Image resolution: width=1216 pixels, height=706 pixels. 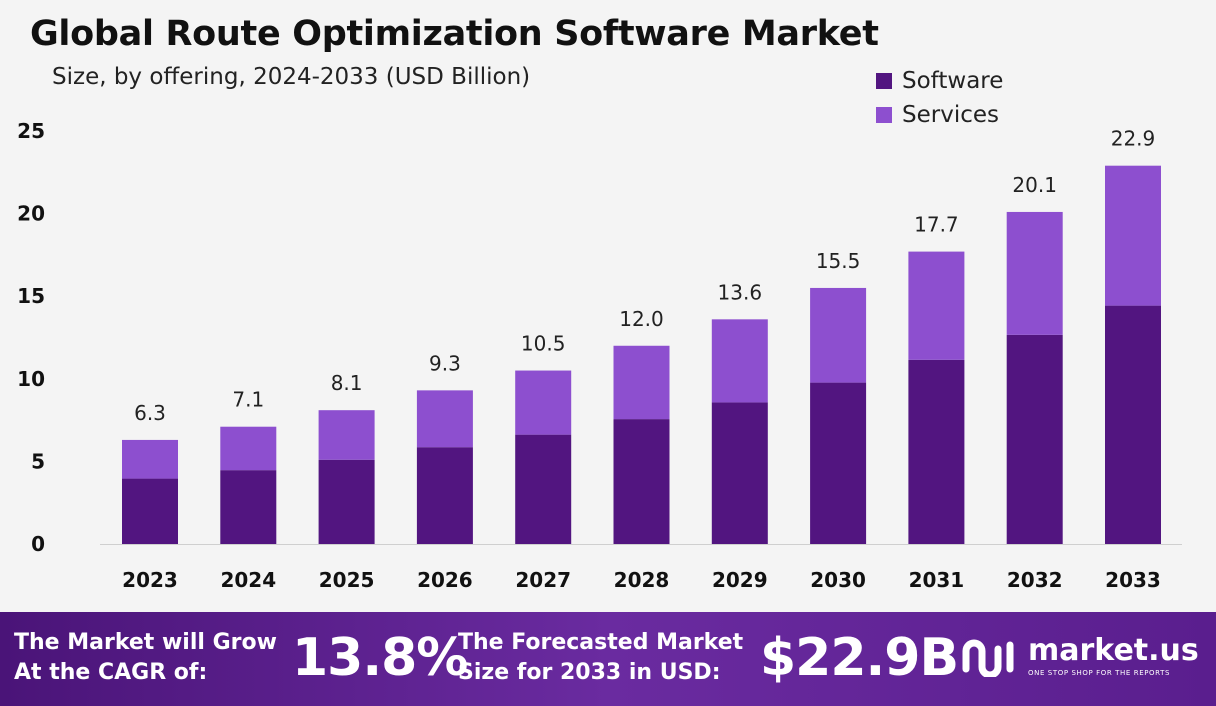 I want to click on bar-services-2025, so click(x=346, y=435).